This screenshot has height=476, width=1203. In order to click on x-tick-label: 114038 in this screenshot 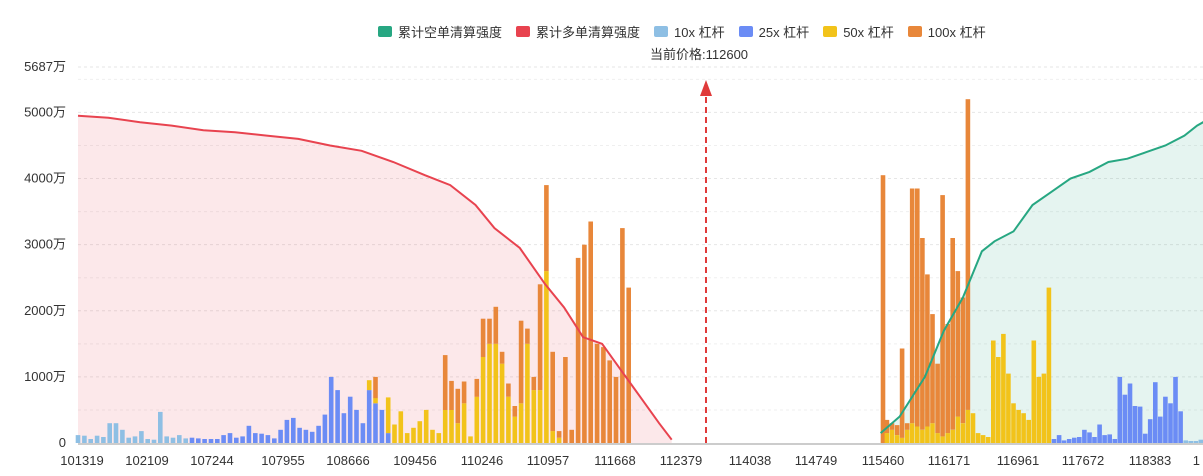, I will do `click(750, 460)`.